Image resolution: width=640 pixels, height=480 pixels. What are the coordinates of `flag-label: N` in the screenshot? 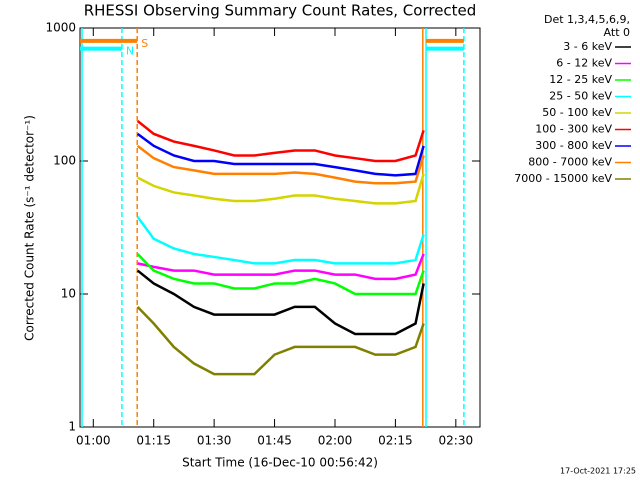 It's located at (130, 51).